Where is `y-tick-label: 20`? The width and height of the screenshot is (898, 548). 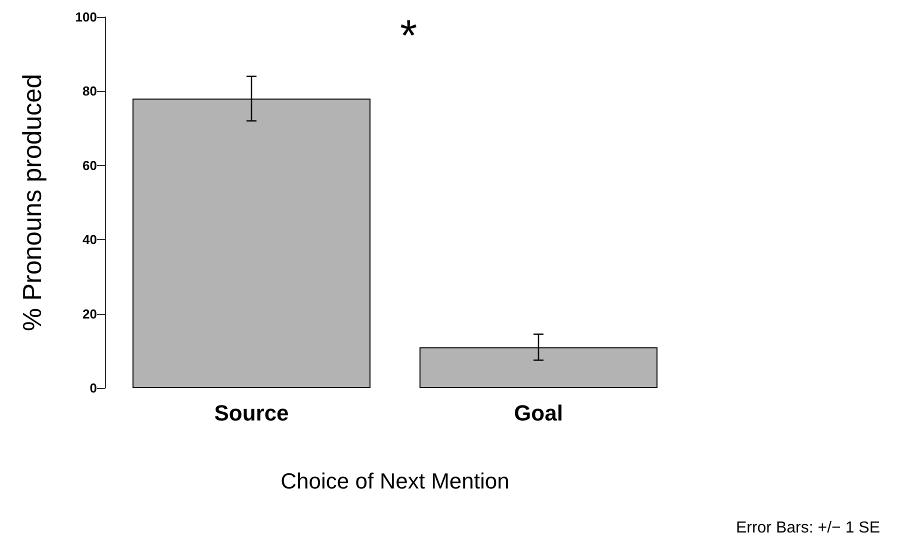 y-tick-label: 20 is located at coordinates (89, 314).